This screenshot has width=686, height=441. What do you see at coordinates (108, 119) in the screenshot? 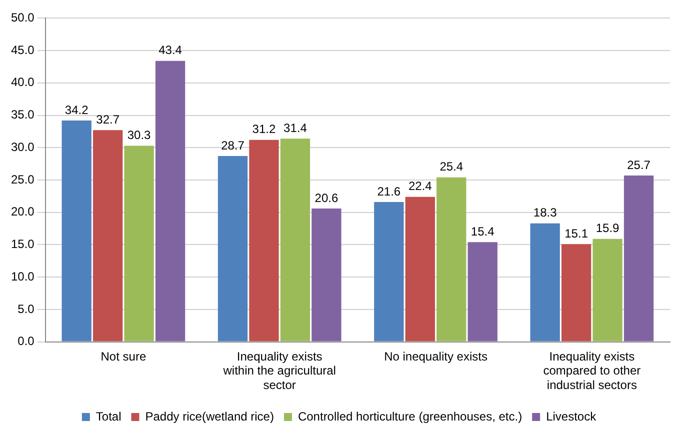
I see `data-label: 32.7` at bounding box center [108, 119].